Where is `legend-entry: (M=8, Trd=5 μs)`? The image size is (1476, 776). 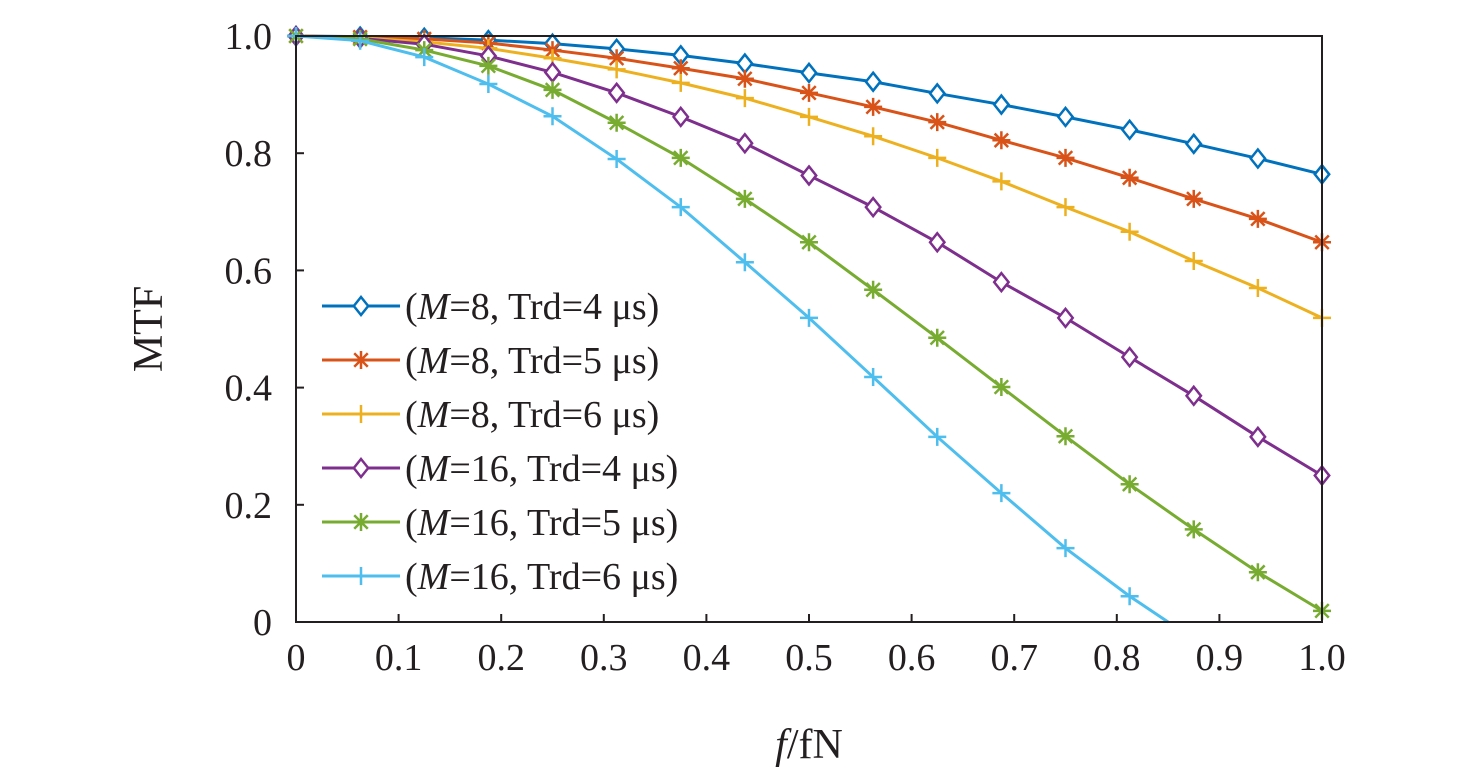
legend-entry: (M=8, Trd=5 μs) is located at coordinates (490, 361).